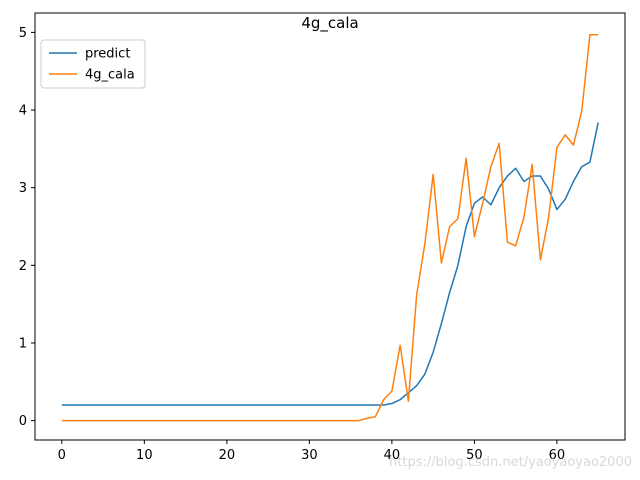 This screenshot has height=480, width=640. What do you see at coordinates (392, 455) in the screenshot?
I see `x-tick-label: 40` at bounding box center [392, 455].